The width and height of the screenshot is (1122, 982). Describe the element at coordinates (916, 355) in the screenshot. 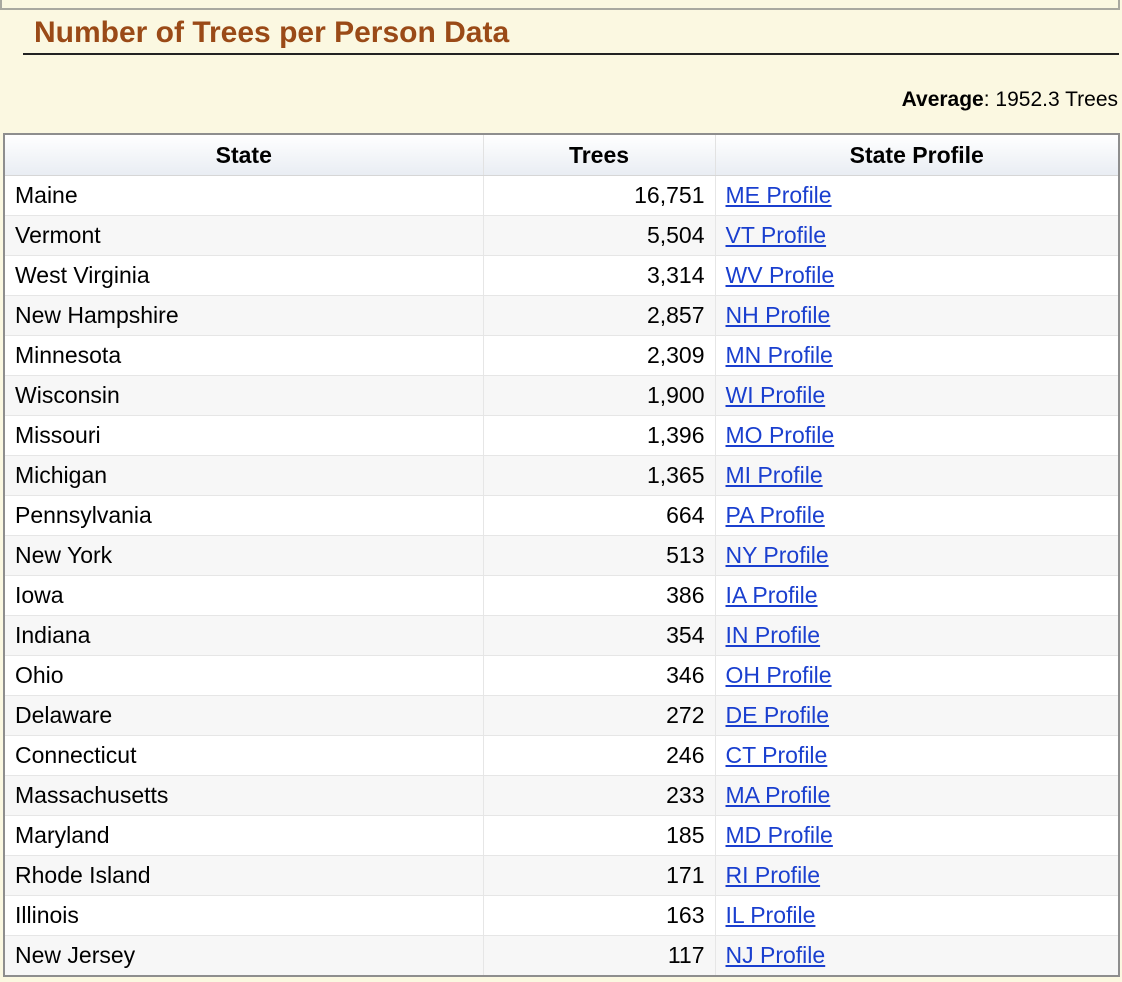

I see `state-profile-cell: MN Profile` at that location.